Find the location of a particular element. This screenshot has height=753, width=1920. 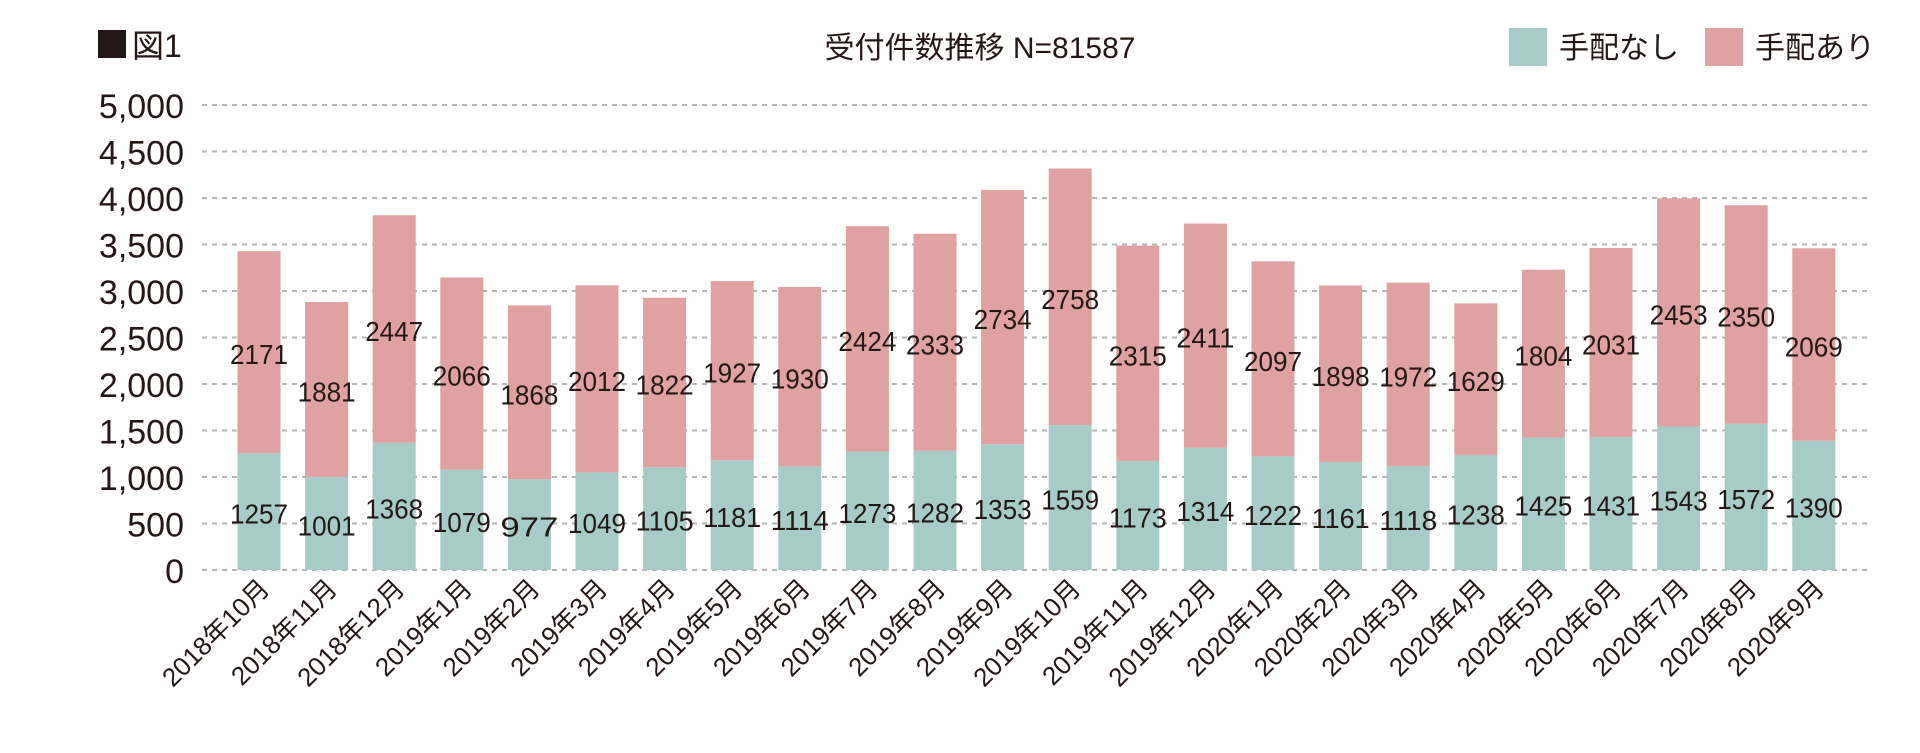

data-label: 2333 is located at coordinates (935, 344).